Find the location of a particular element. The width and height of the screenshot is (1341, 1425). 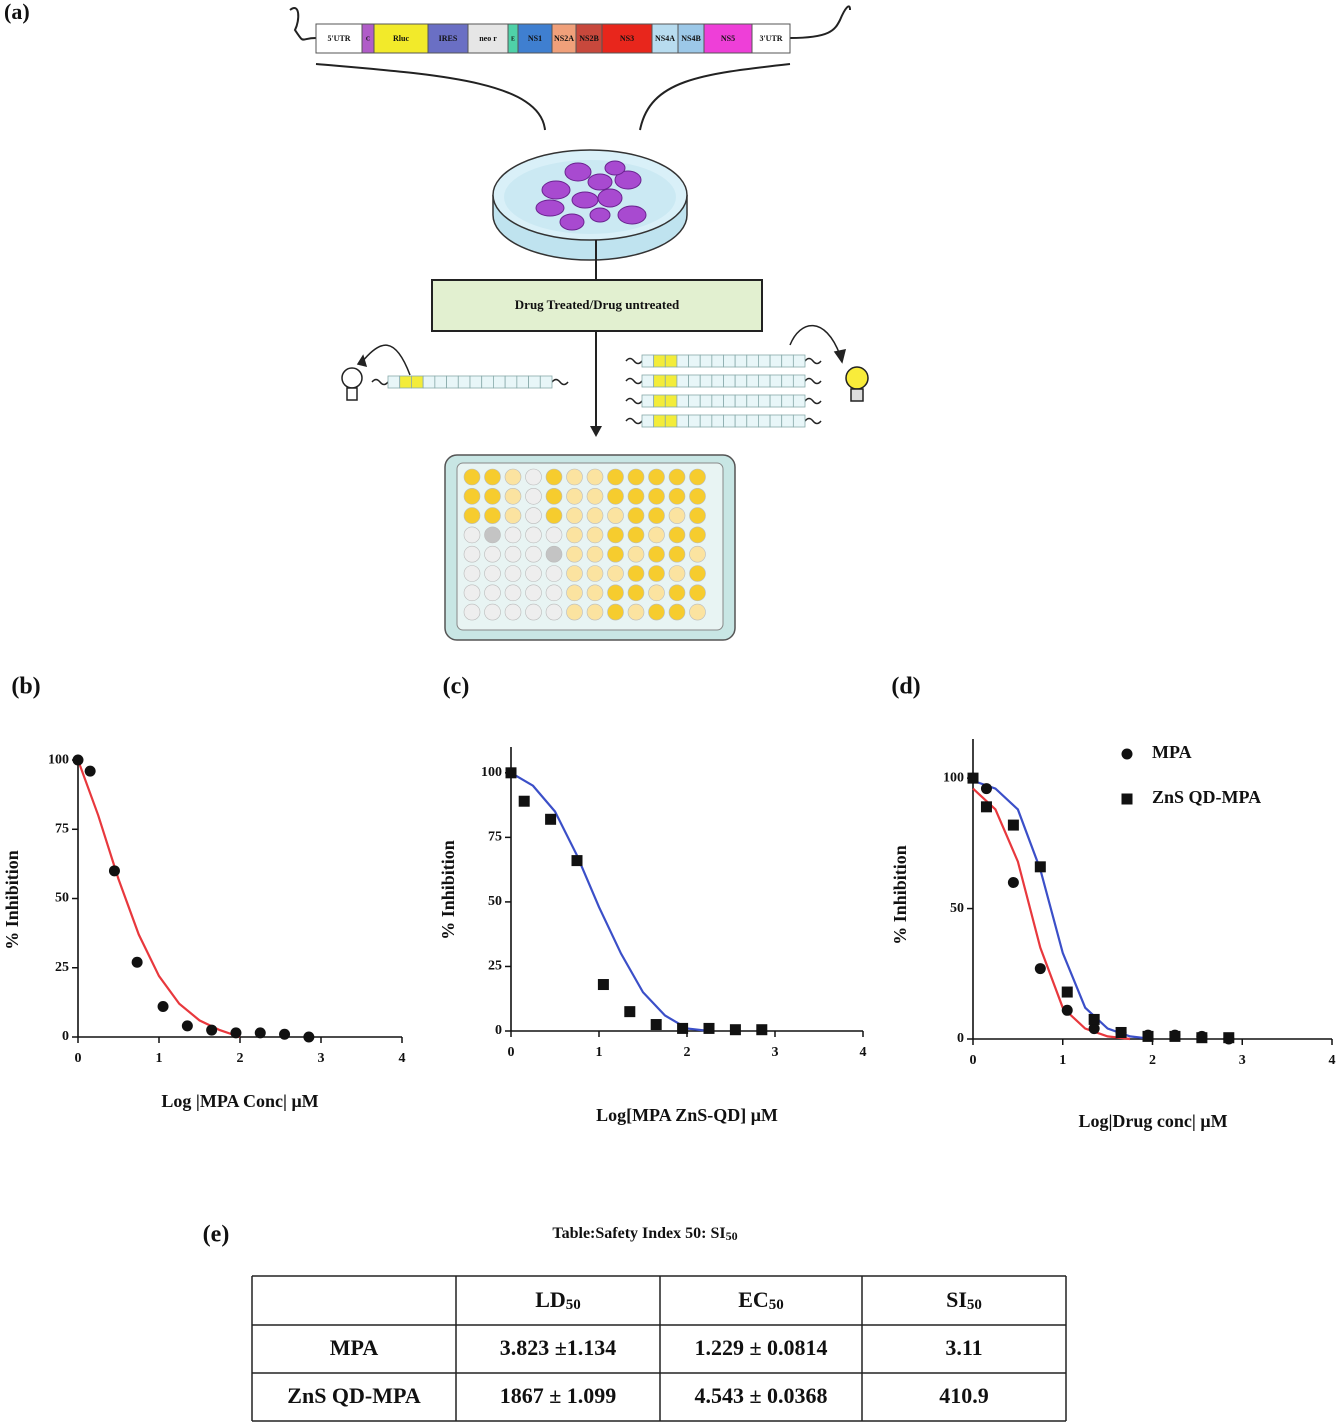

replicon-strips is located at coordinates (596, 391).